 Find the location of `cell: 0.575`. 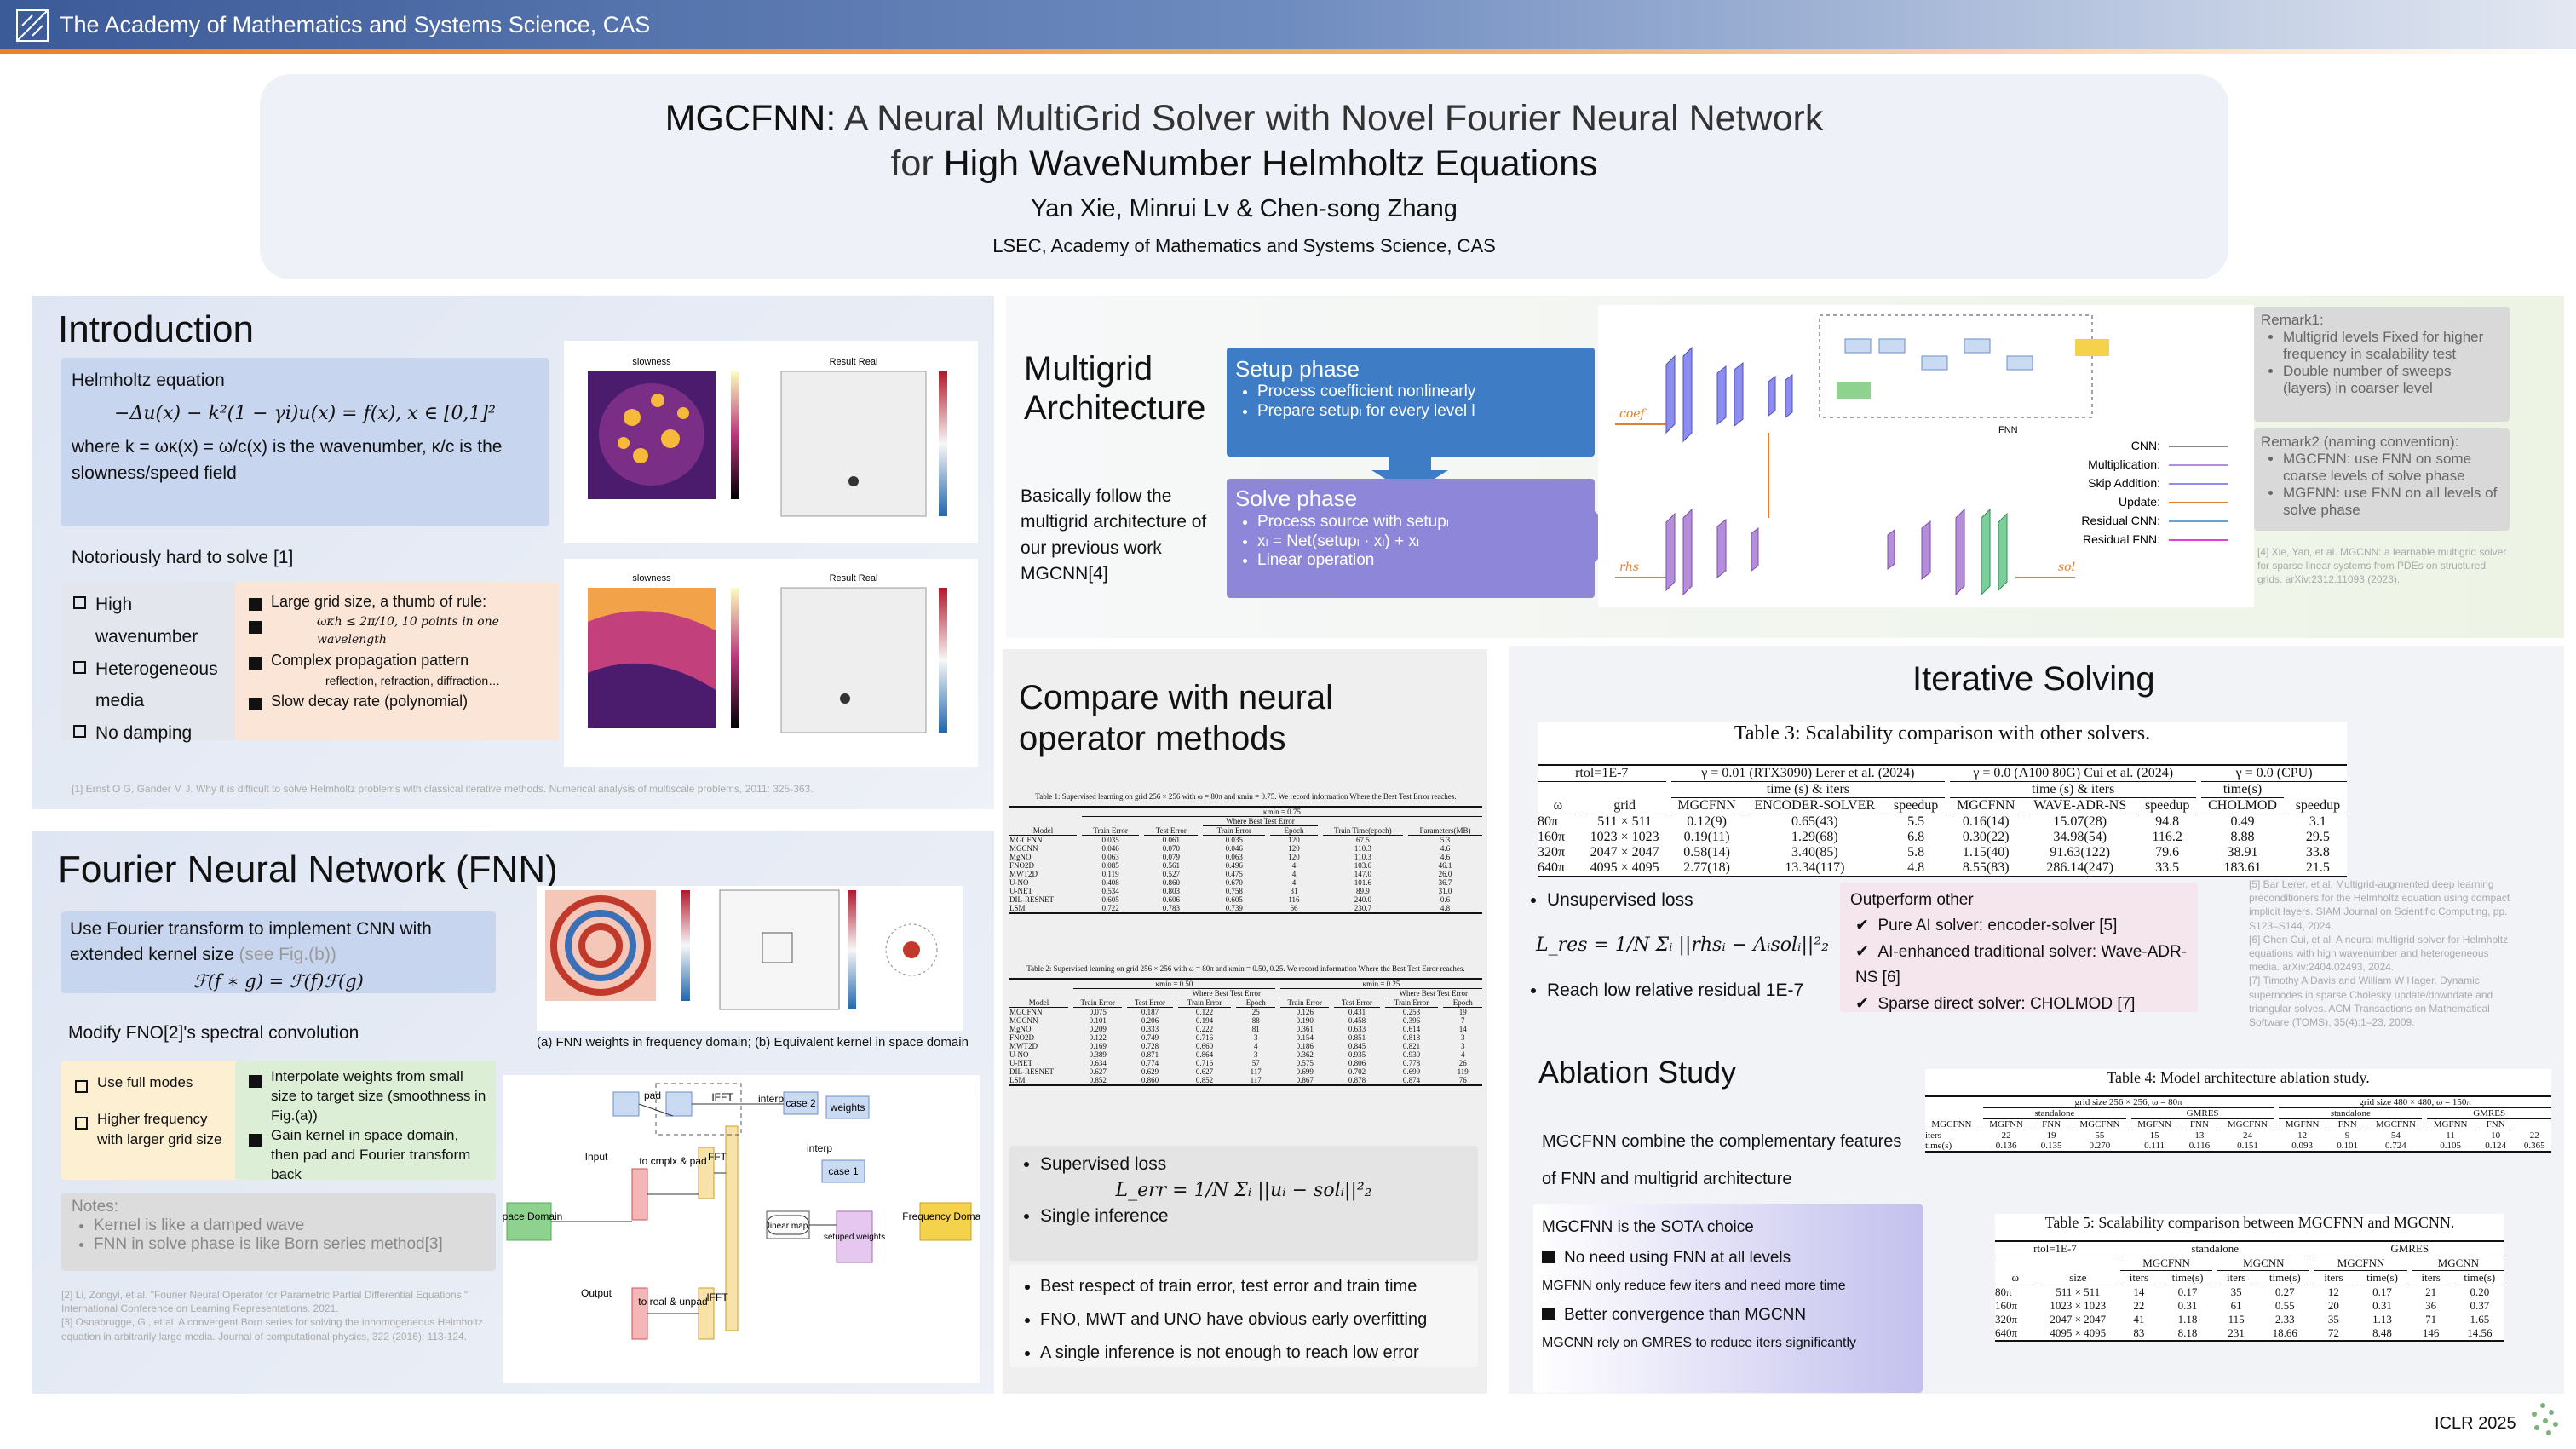

cell: 0.575 is located at coordinates (1305, 1063).